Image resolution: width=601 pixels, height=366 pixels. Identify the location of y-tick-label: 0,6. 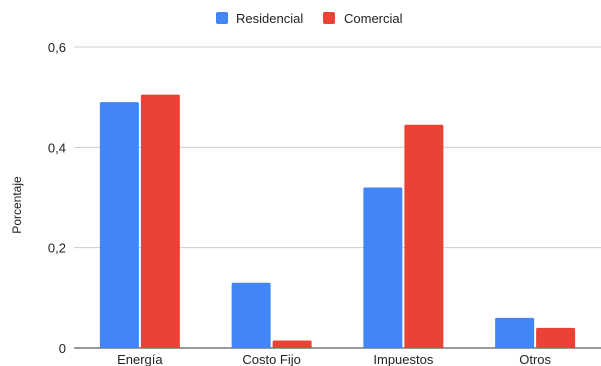
(57, 47).